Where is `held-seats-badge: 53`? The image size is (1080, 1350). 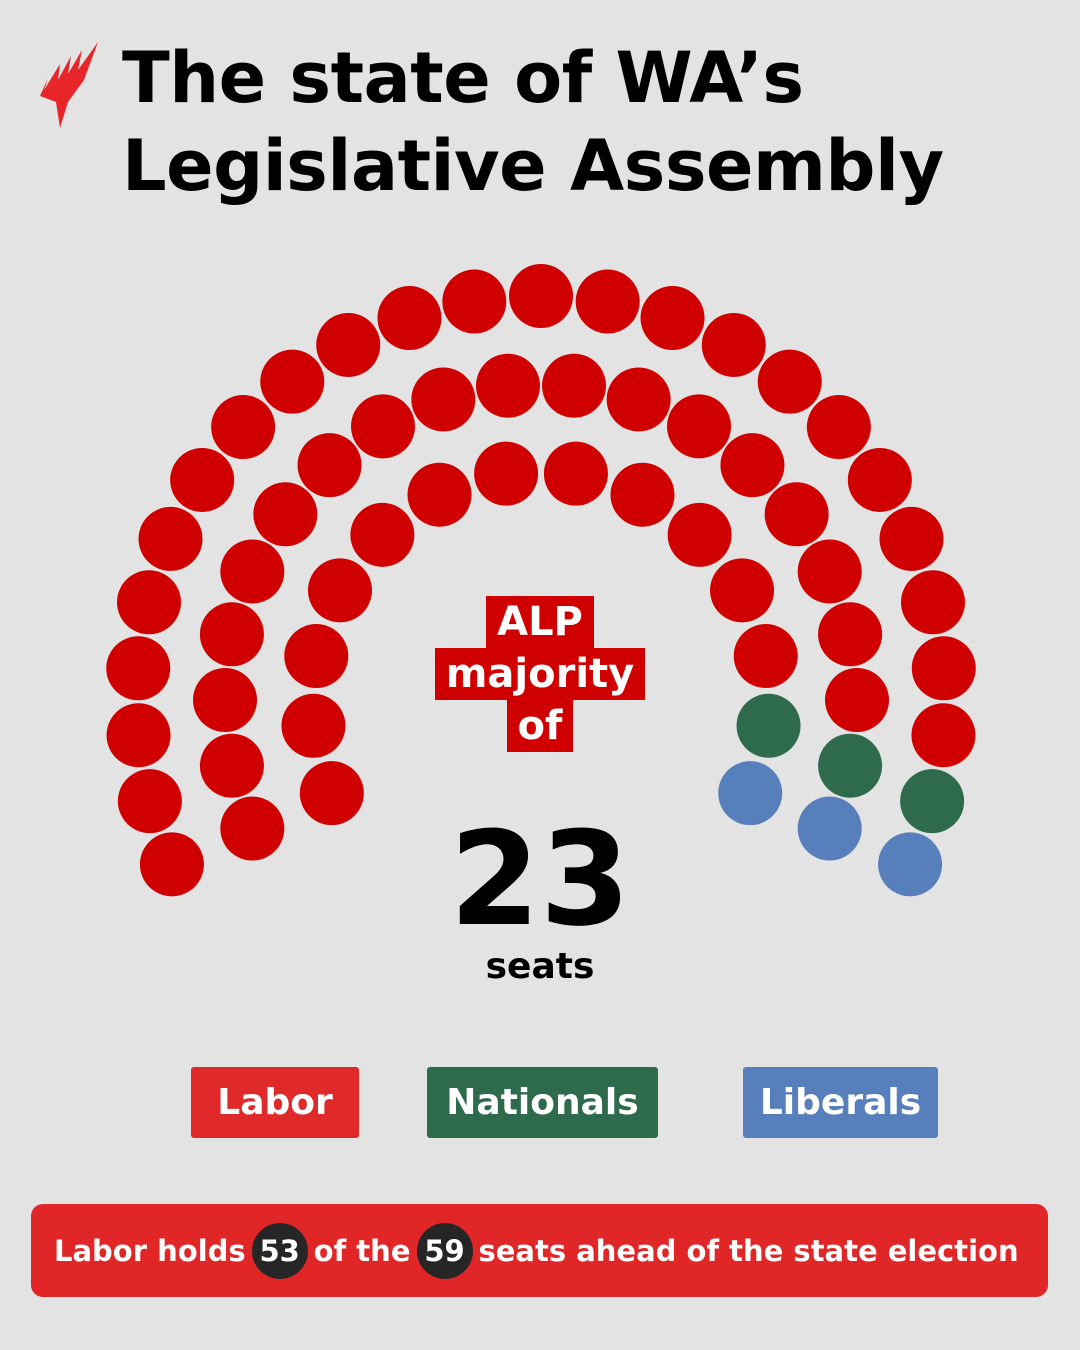 held-seats-badge: 53 is located at coordinates (279, 1250).